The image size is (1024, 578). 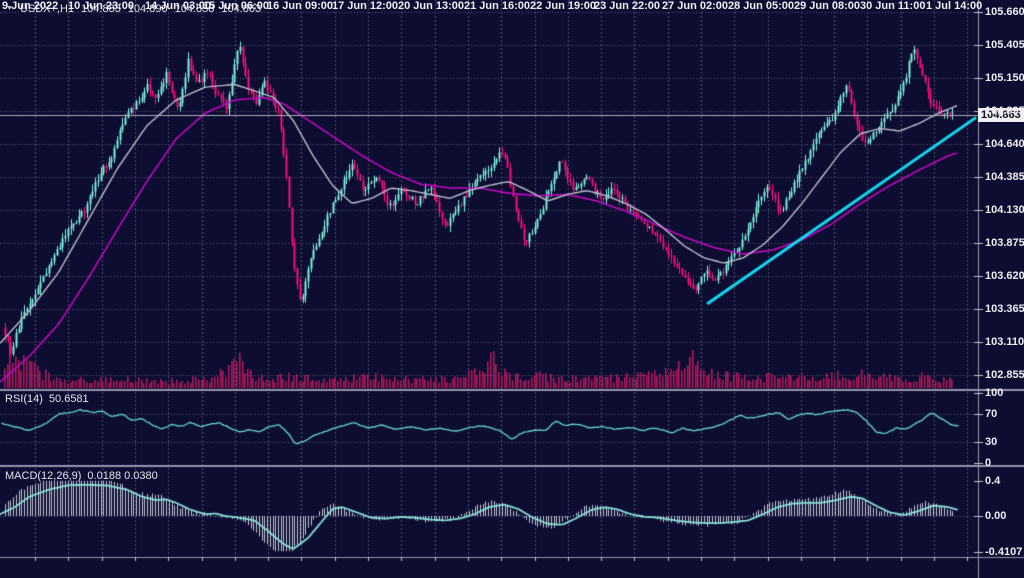 What do you see at coordinates (1004, 309) in the screenshot?
I see `price-axis-label: 103.365` at bounding box center [1004, 309].